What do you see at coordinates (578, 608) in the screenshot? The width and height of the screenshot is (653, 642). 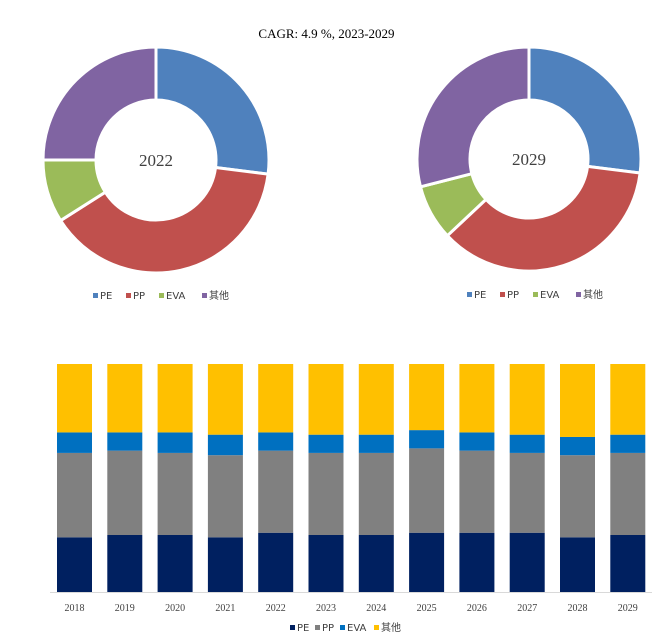 I see `x-tick-label: 2028` at bounding box center [578, 608].